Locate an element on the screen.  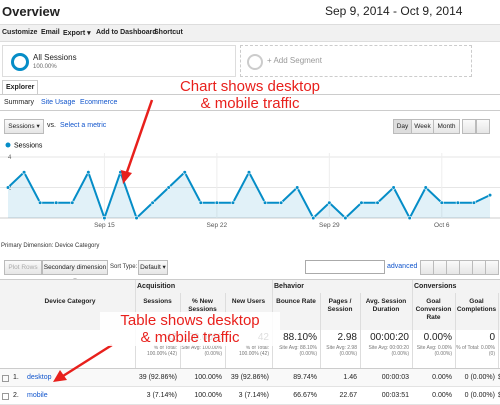
subtab: Summary is located at coordinates (19, 102).